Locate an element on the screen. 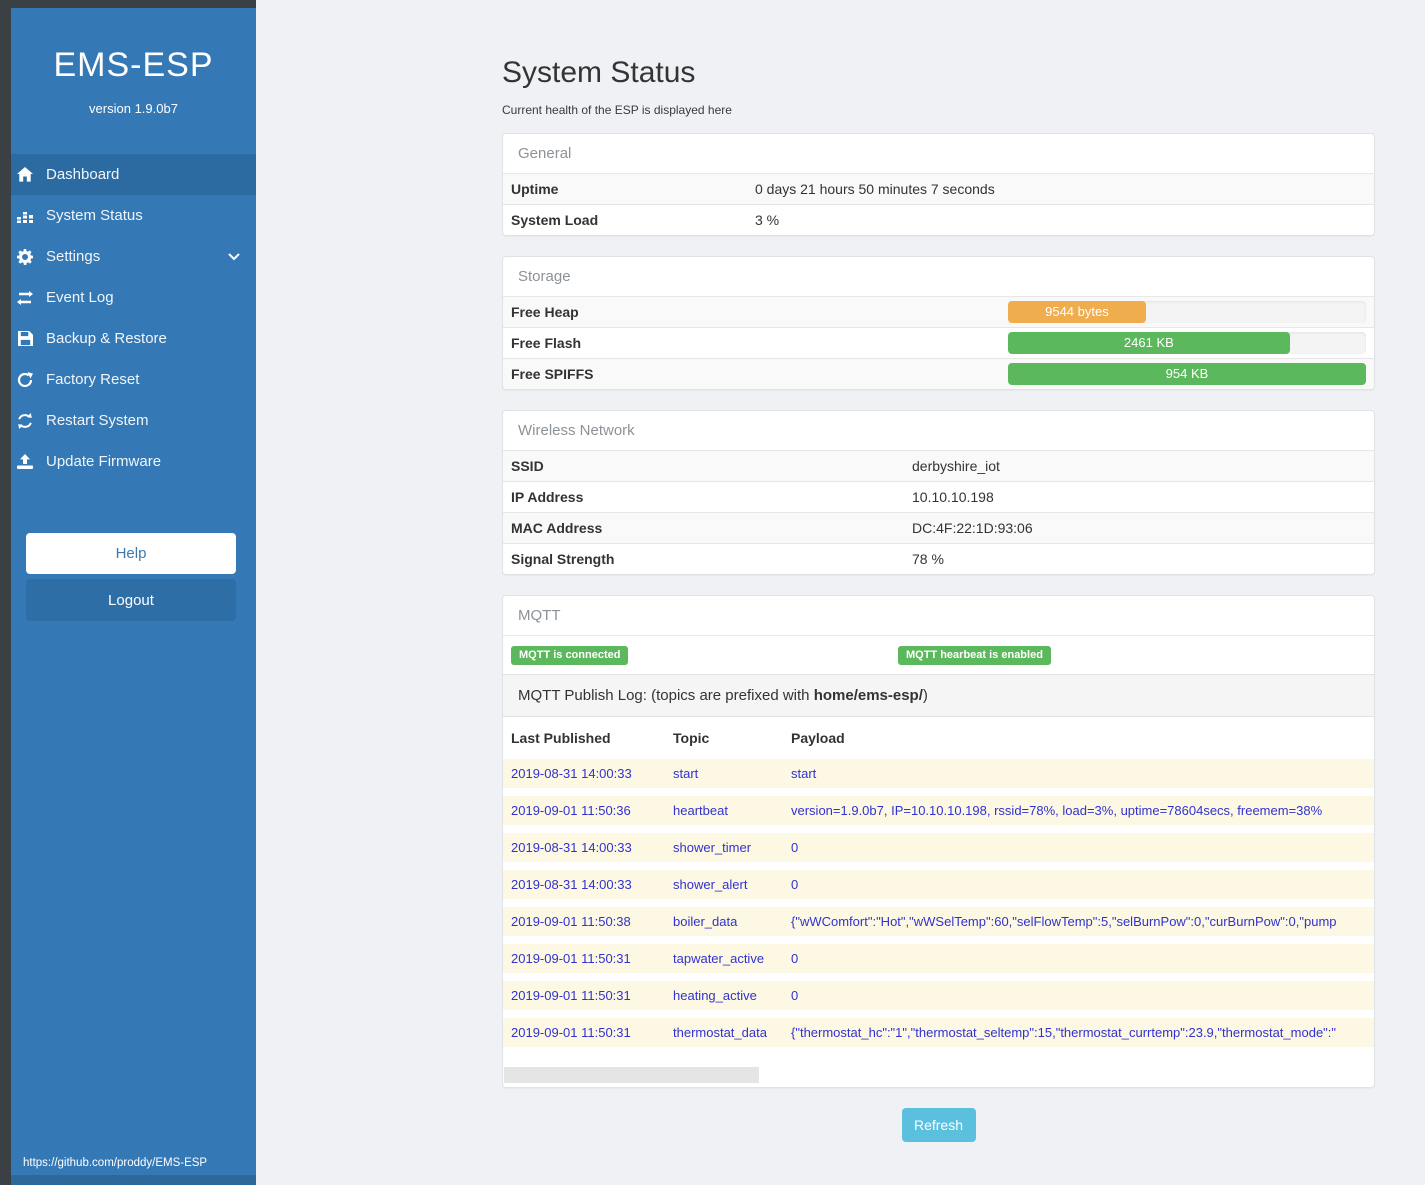 The height and width of the screenshot is (1185, 1425). horizontal-scrollbar-thumb is located at coordinates (631, 1075).